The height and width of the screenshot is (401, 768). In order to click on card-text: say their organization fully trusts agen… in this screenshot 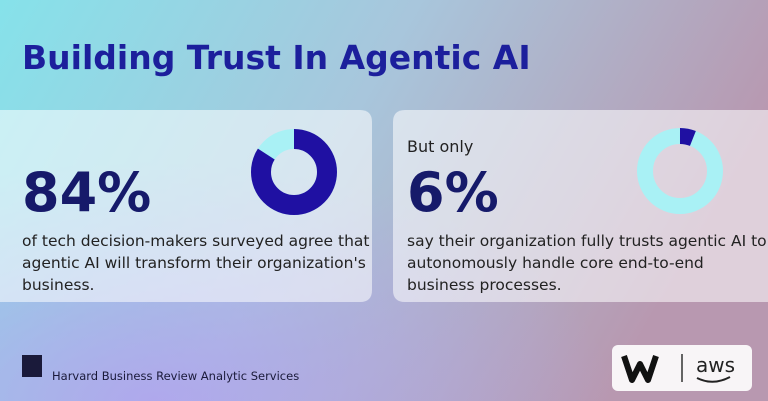, I will do `click(587, 241)`.